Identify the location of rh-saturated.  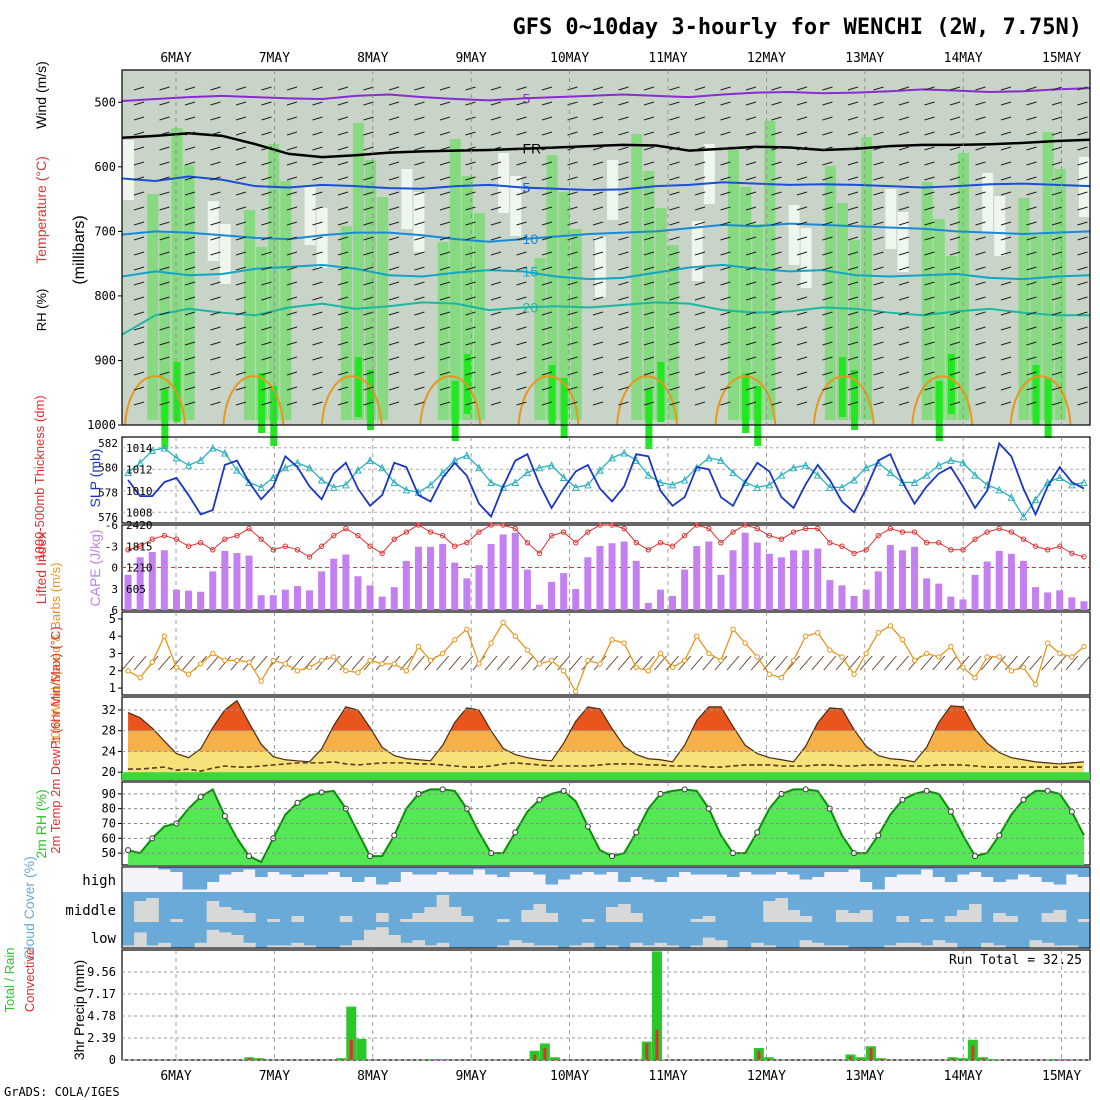
(467, 384).